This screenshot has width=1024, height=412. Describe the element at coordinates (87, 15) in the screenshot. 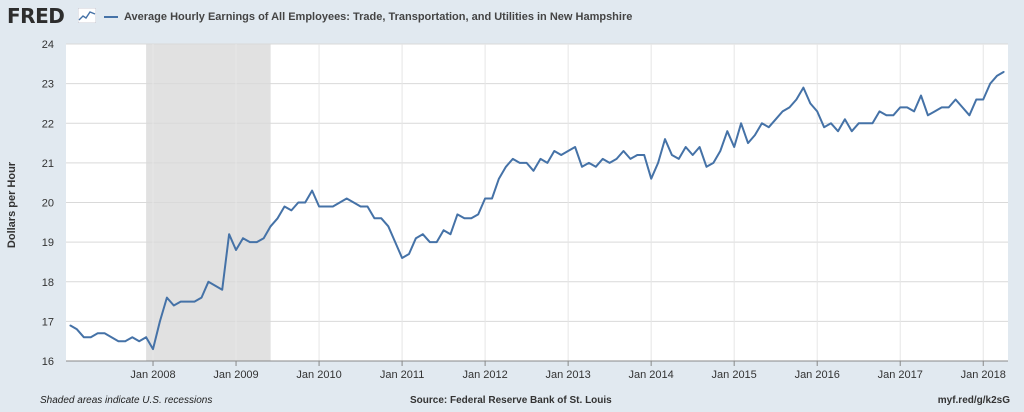

I see `fred-chart-icon` at that location.